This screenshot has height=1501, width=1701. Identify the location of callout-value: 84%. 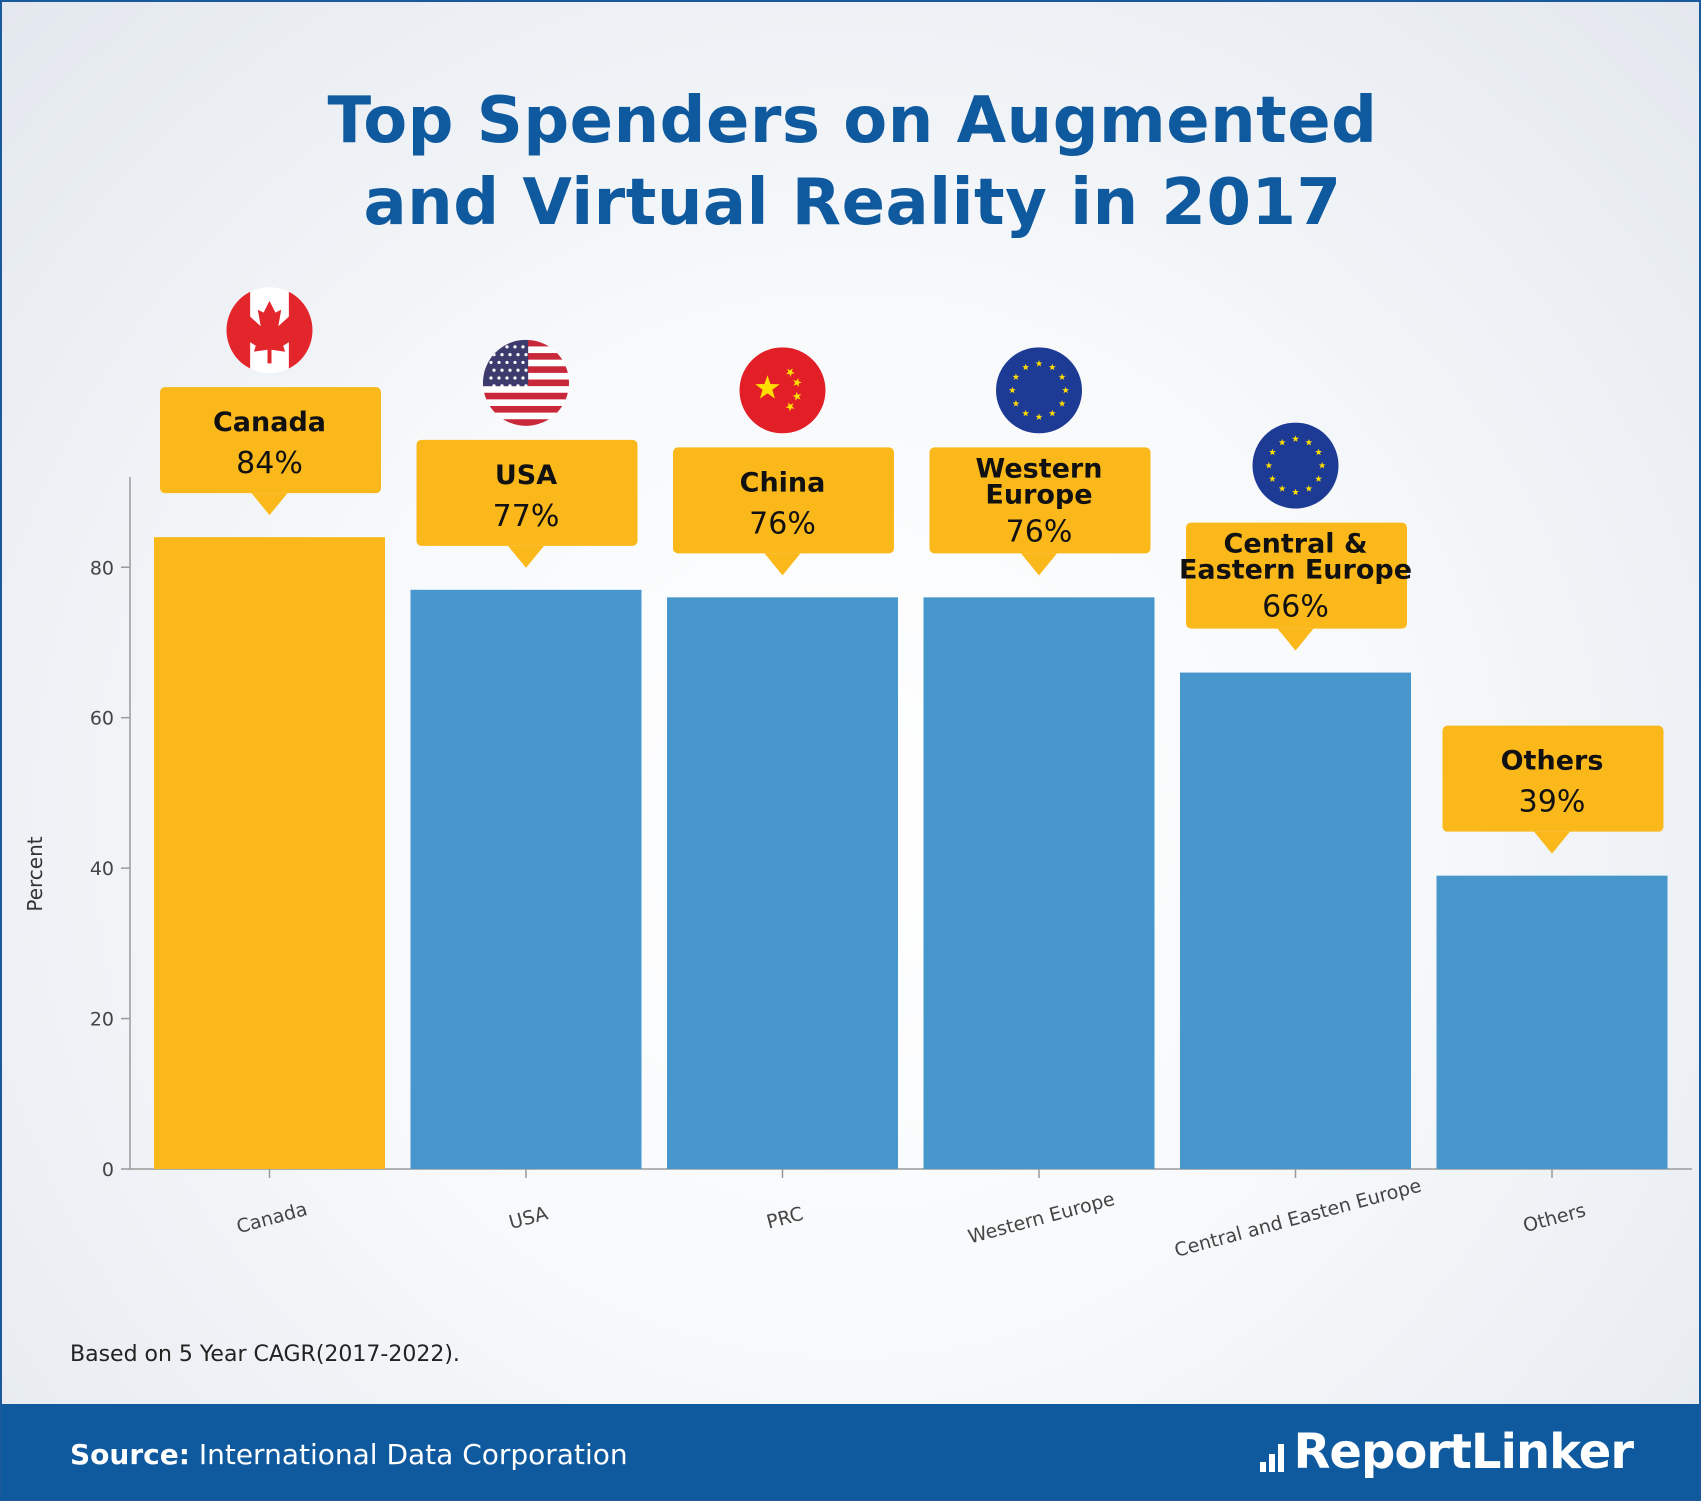
(269, 463).